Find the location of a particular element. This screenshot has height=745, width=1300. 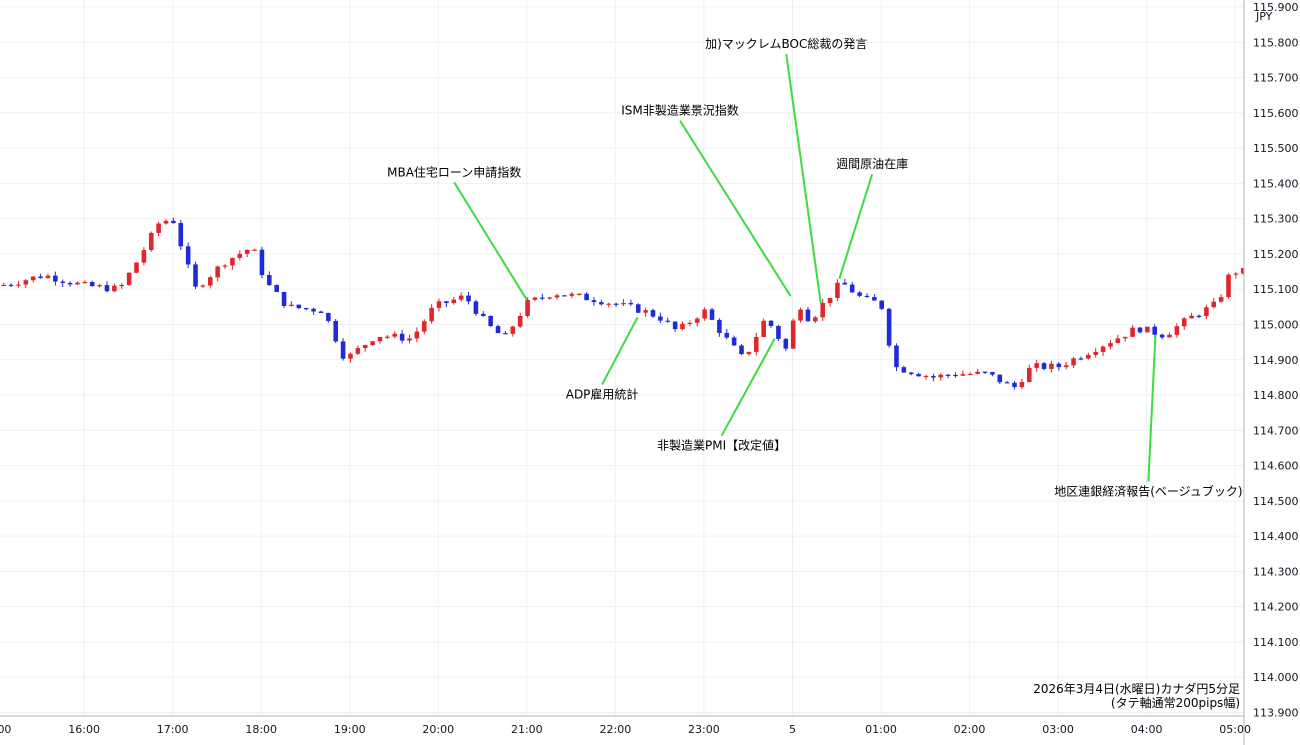

annotation-label: ADP雇用統計 is located at coordinates (602, 394).